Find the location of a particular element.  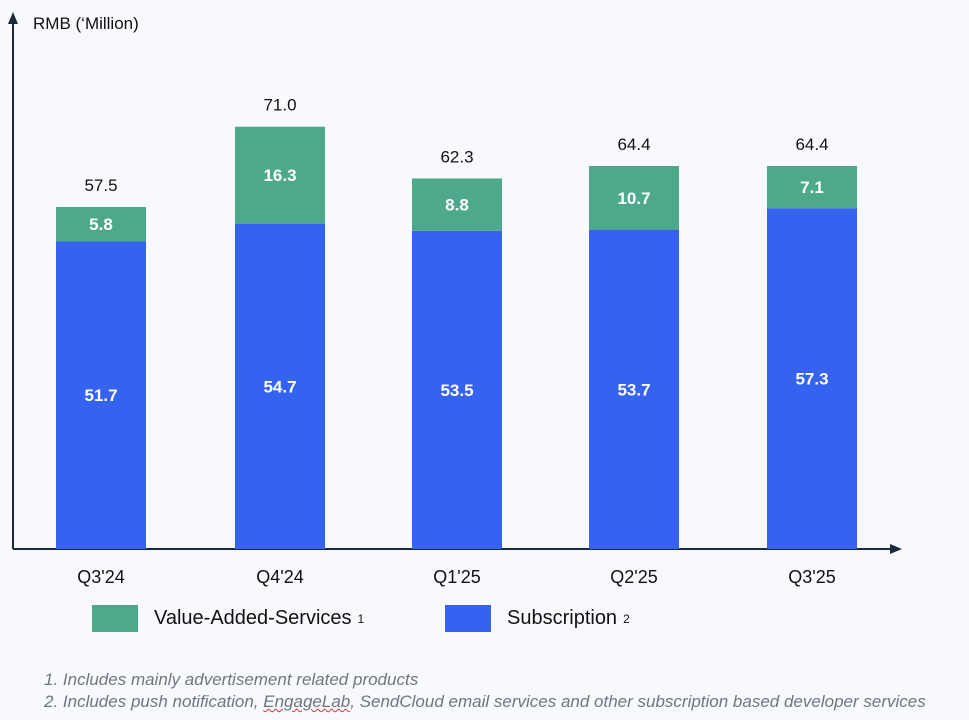

total-label: 71.0 is located at coordinates (279, 105).